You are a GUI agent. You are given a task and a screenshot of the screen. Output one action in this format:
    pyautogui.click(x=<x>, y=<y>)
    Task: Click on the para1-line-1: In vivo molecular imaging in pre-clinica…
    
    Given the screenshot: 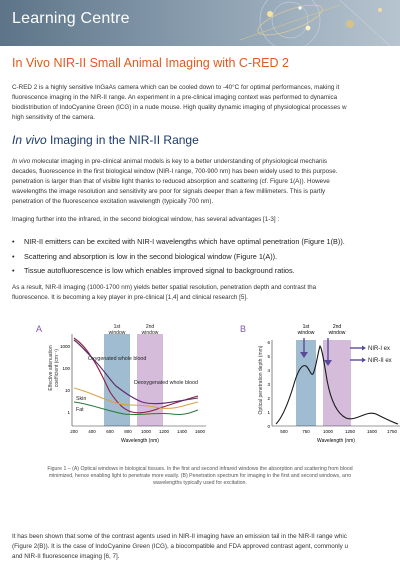 What is the action you would take?
    pyautogui.click(x=206, y=162)
    